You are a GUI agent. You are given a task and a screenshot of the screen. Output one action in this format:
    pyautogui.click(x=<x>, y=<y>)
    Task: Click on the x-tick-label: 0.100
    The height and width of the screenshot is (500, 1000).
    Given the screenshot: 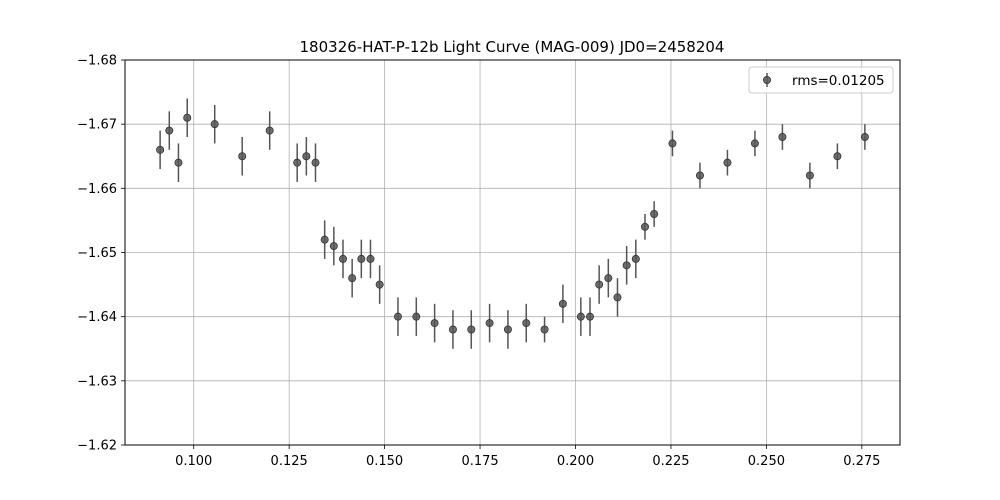 What is the action you would take?
    pyautogui.click(x=193, y=461)
    